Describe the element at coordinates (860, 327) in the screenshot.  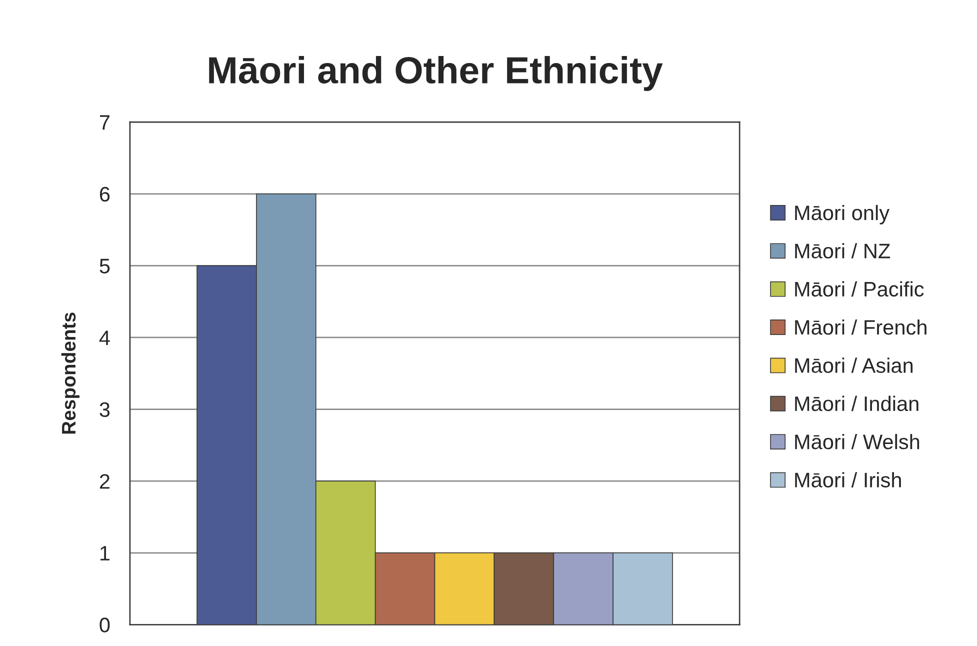
I see `legend-label: Māori / French` at that location.